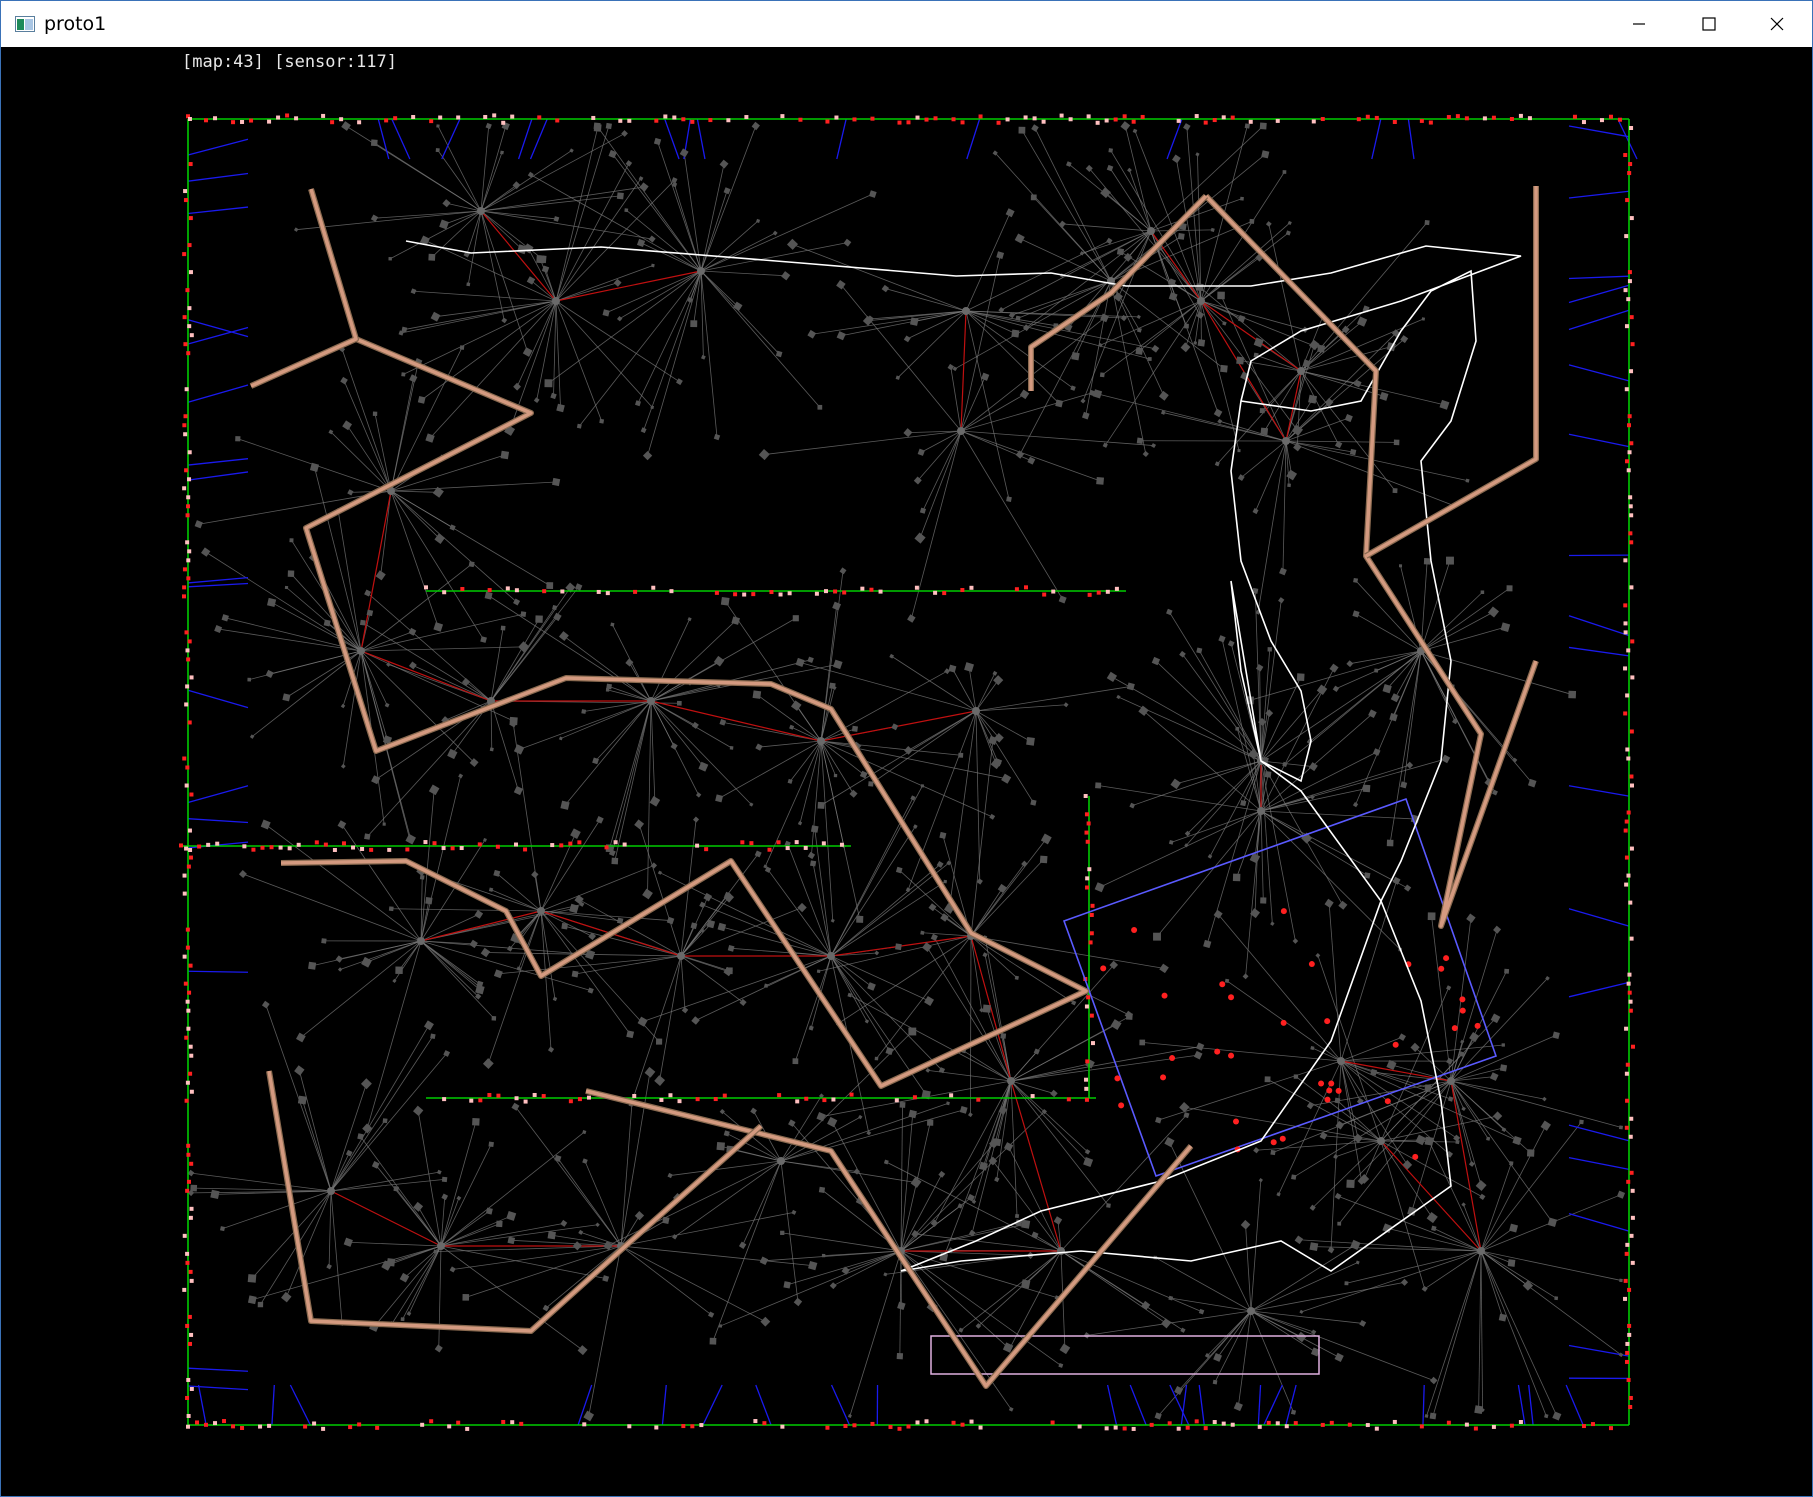 This screenshot has width=1813, height=1497. I want to click on close-button, so click(1777, 24).